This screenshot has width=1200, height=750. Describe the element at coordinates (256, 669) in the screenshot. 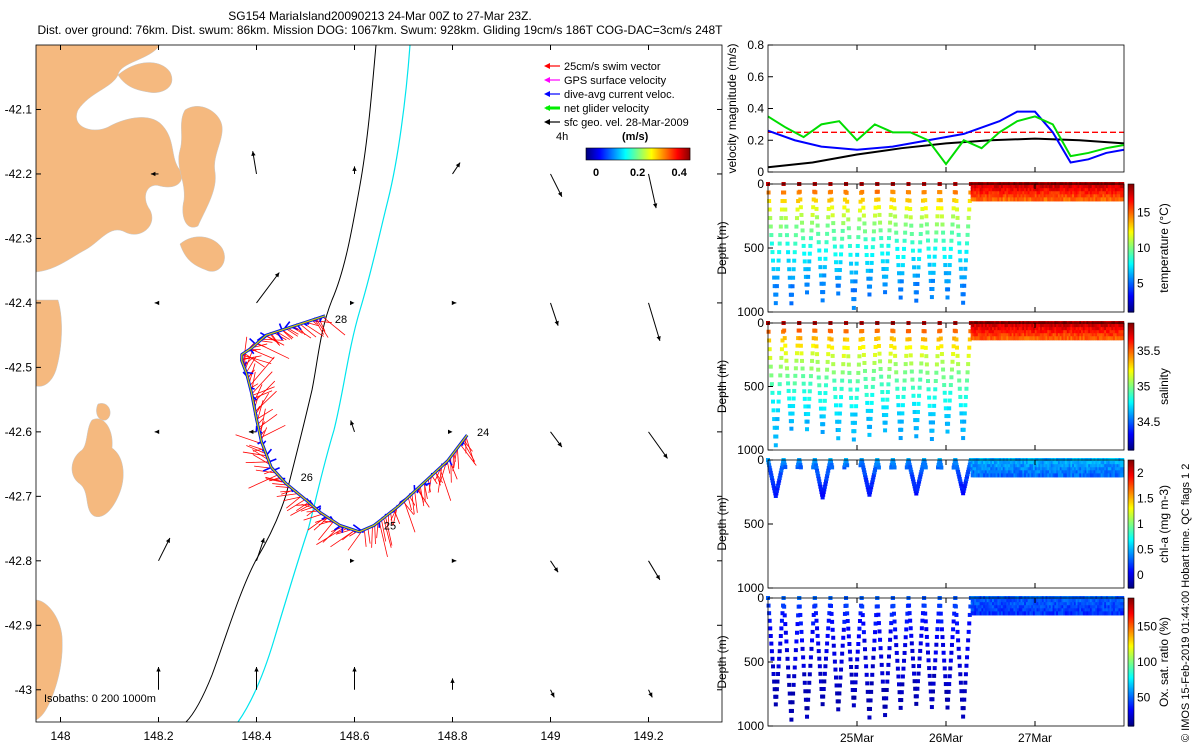

I see `geo-vector-head` at that location.